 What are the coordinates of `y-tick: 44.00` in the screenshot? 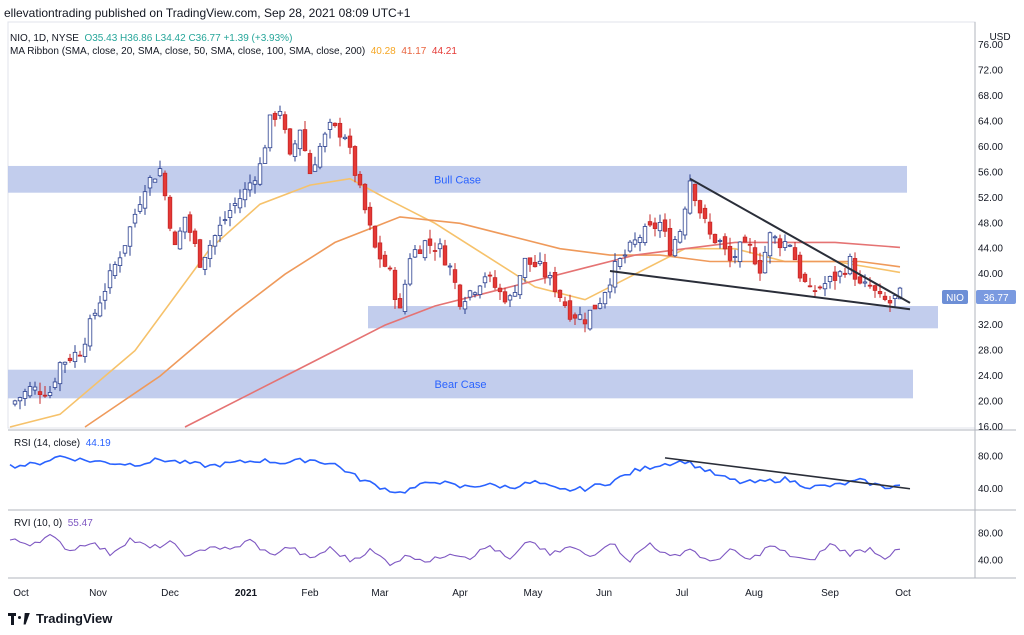 It's located at (990, 249).